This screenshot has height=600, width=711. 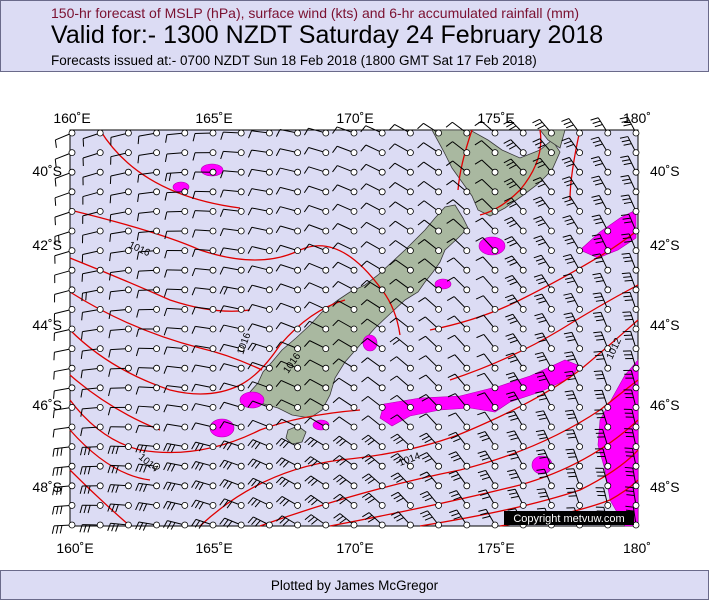 What do you see at coordinates (352, 118) in the screenshot?
I see `longitude-labels-top: 160˚E 165˚E 170˚E 175˚E 180˚` at bounding box center [352, 118].